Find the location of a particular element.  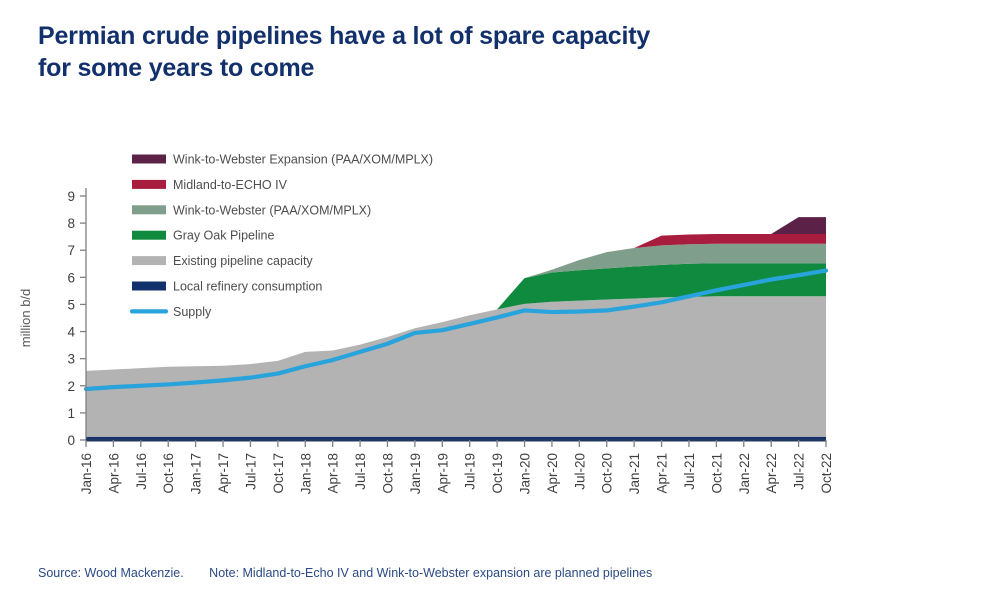

y-axis-tick-label: 9 is located at coordinates (71, 196).